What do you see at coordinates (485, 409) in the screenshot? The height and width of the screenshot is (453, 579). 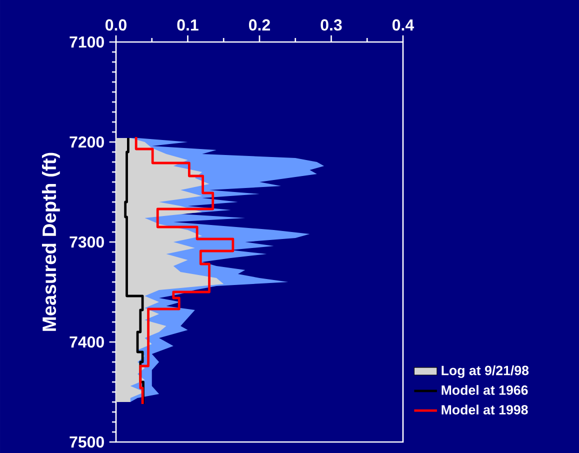 I see `legend-label: Model at 1998` at bounding box center [485, 409].